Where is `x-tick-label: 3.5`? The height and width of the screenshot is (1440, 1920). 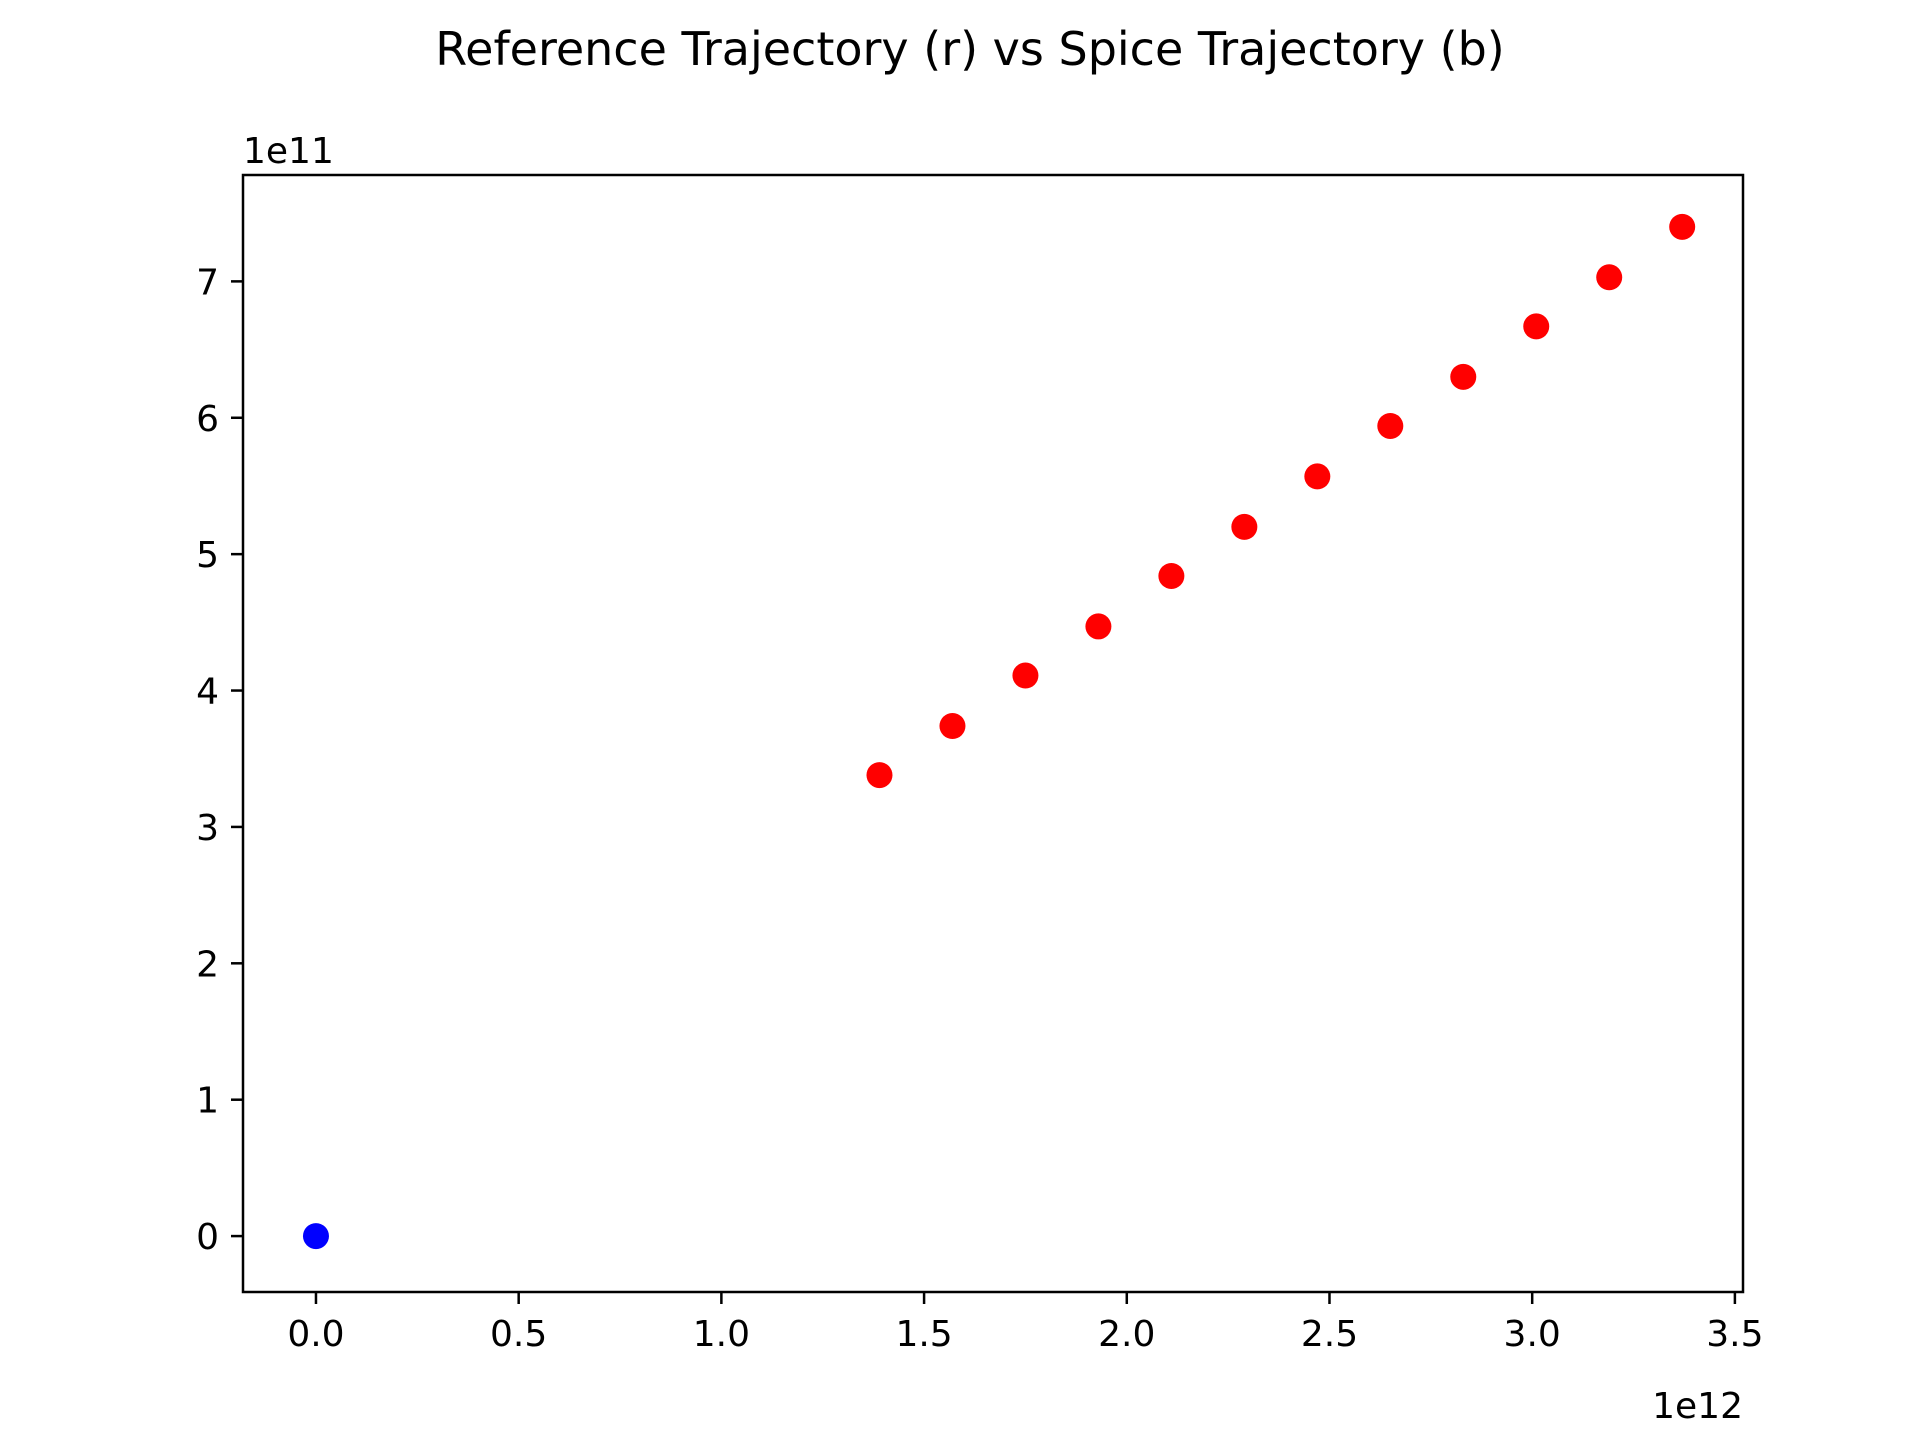 x-tick-label: 3.5 is located at coordinates (1734, 1334).